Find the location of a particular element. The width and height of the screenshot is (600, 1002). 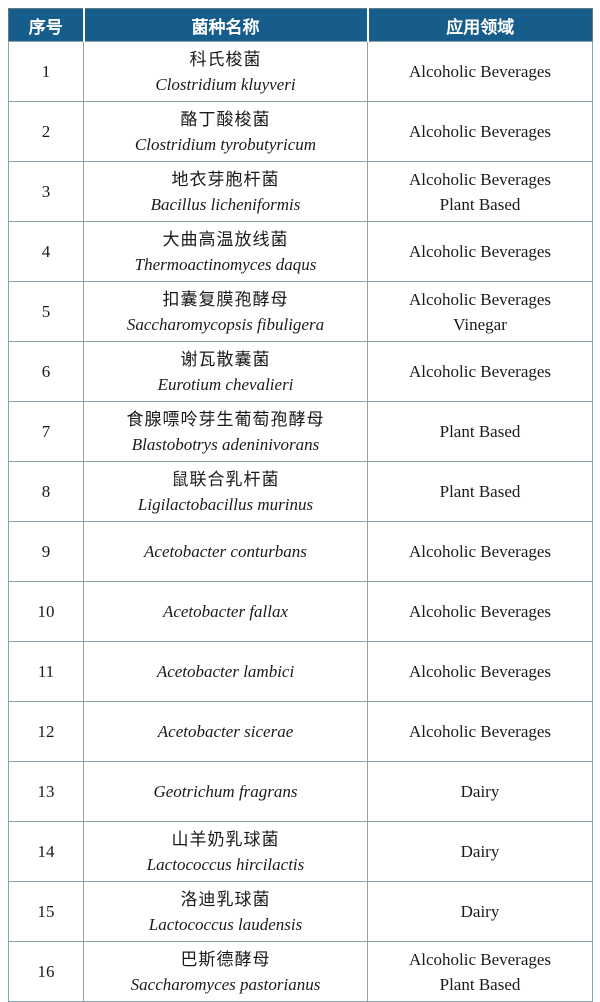

strain-name-latin: Acetobacter conturbans is located at coordinates (225, 551).